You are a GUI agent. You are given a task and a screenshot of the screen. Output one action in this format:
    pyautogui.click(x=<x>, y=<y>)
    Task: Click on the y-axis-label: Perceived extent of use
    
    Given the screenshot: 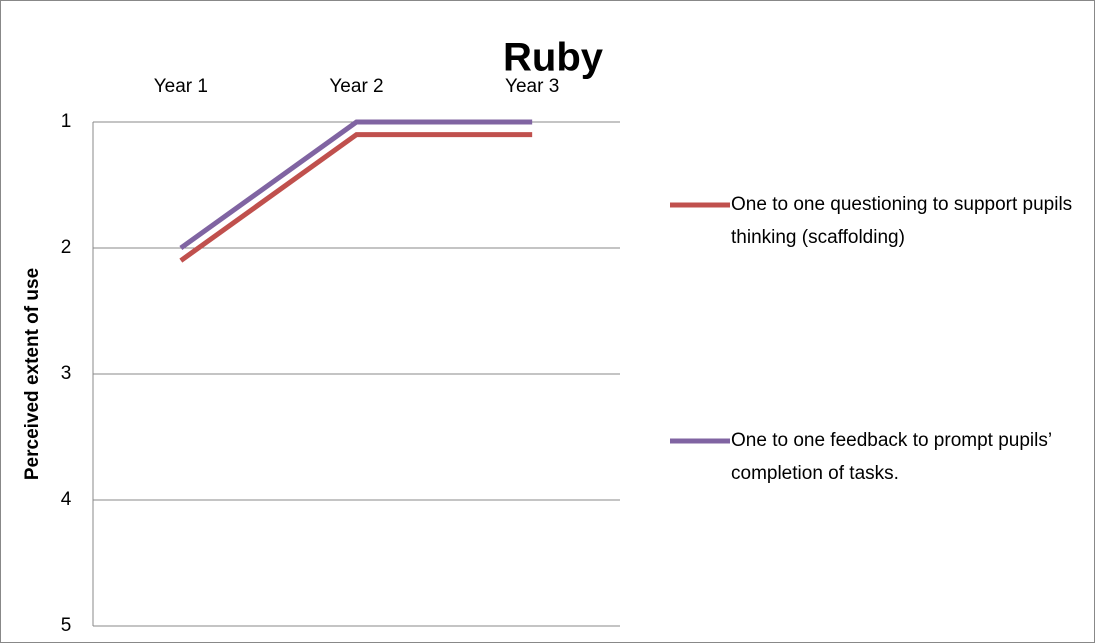 What is the action you would take?
    pyautogui.click(x=32, y=374)
    